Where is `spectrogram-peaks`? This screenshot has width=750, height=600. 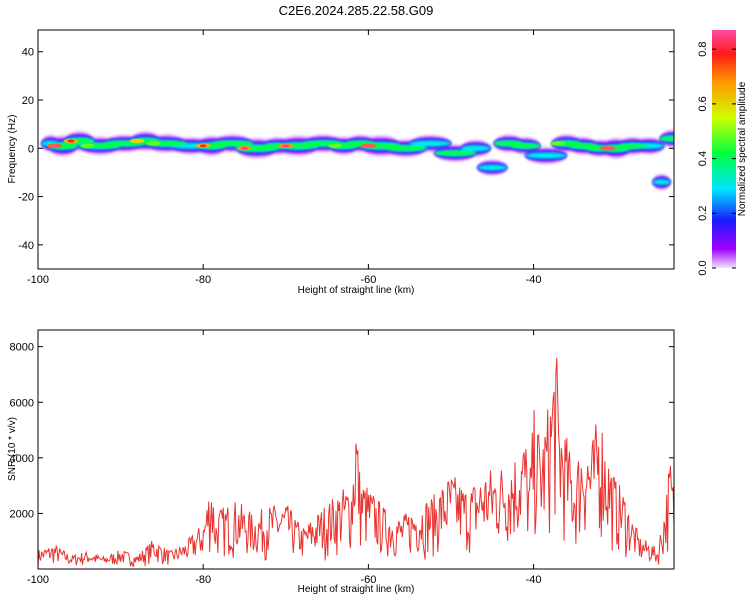 spectrogram-peaks is located at coordinates (331, 144).